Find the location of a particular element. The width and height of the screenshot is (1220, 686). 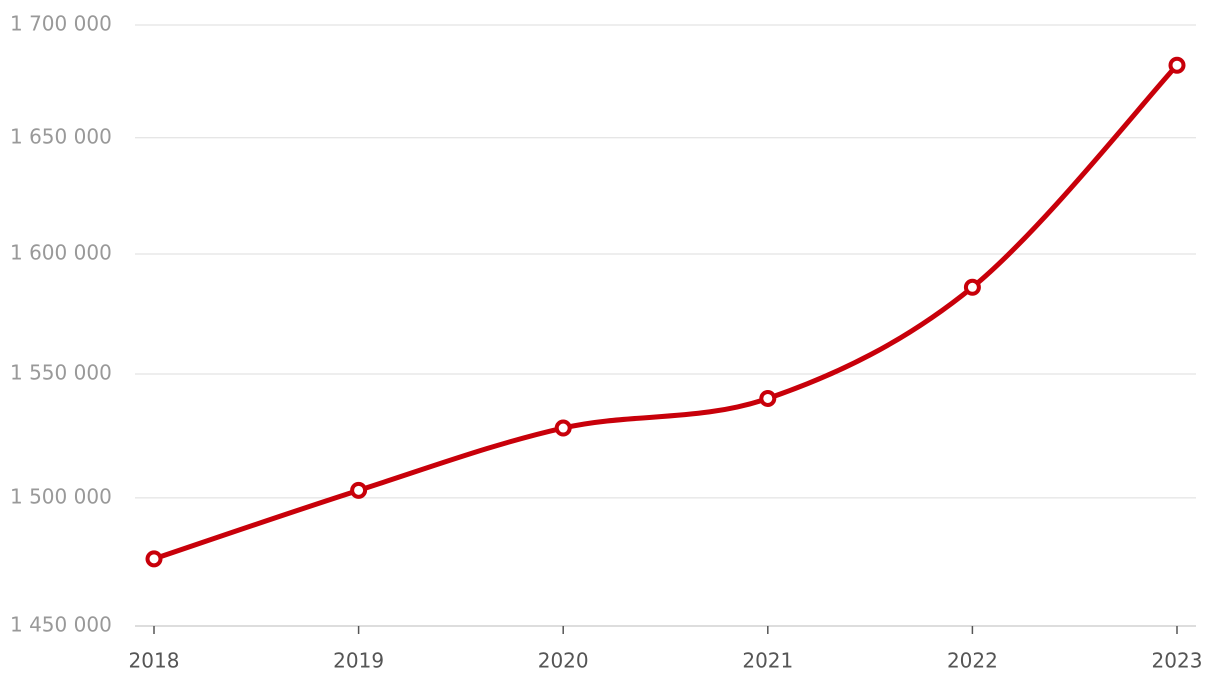

x-tick-label: 2020 is located at coordinates (563, 661).